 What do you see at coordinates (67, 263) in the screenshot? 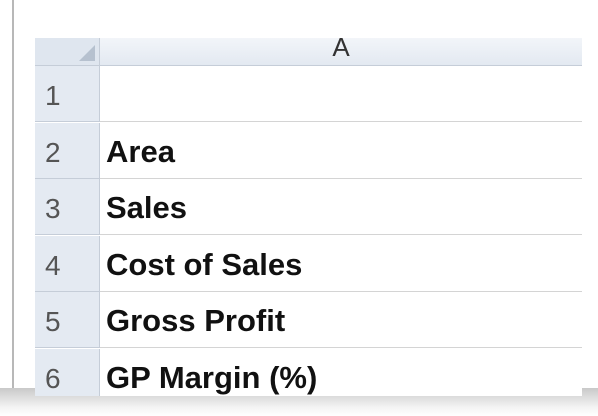
I see `row-header: 4` at bounding box center [67, 263].